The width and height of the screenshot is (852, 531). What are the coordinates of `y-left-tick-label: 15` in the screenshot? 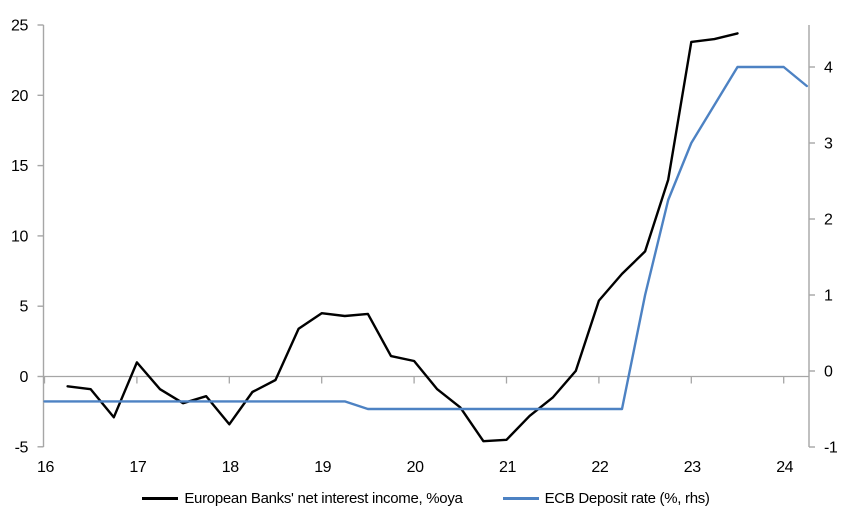 It's located at (19, 166).